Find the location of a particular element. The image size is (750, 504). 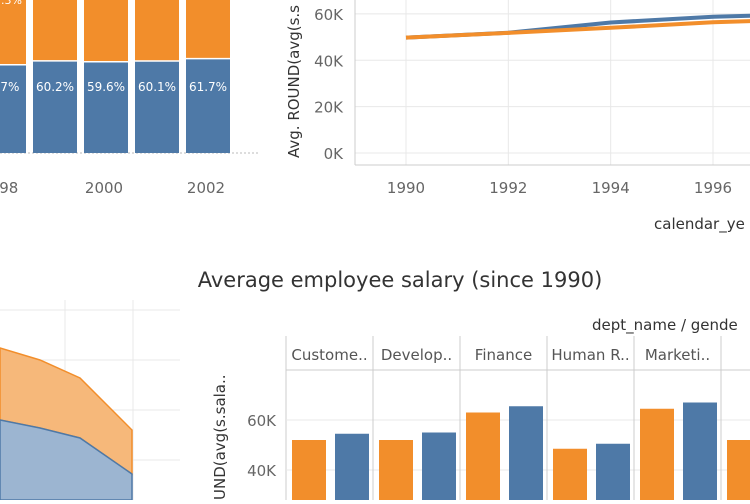

y-axis-title: Avg. ROUND(avg(s.s is located at coordinates (294, 81).